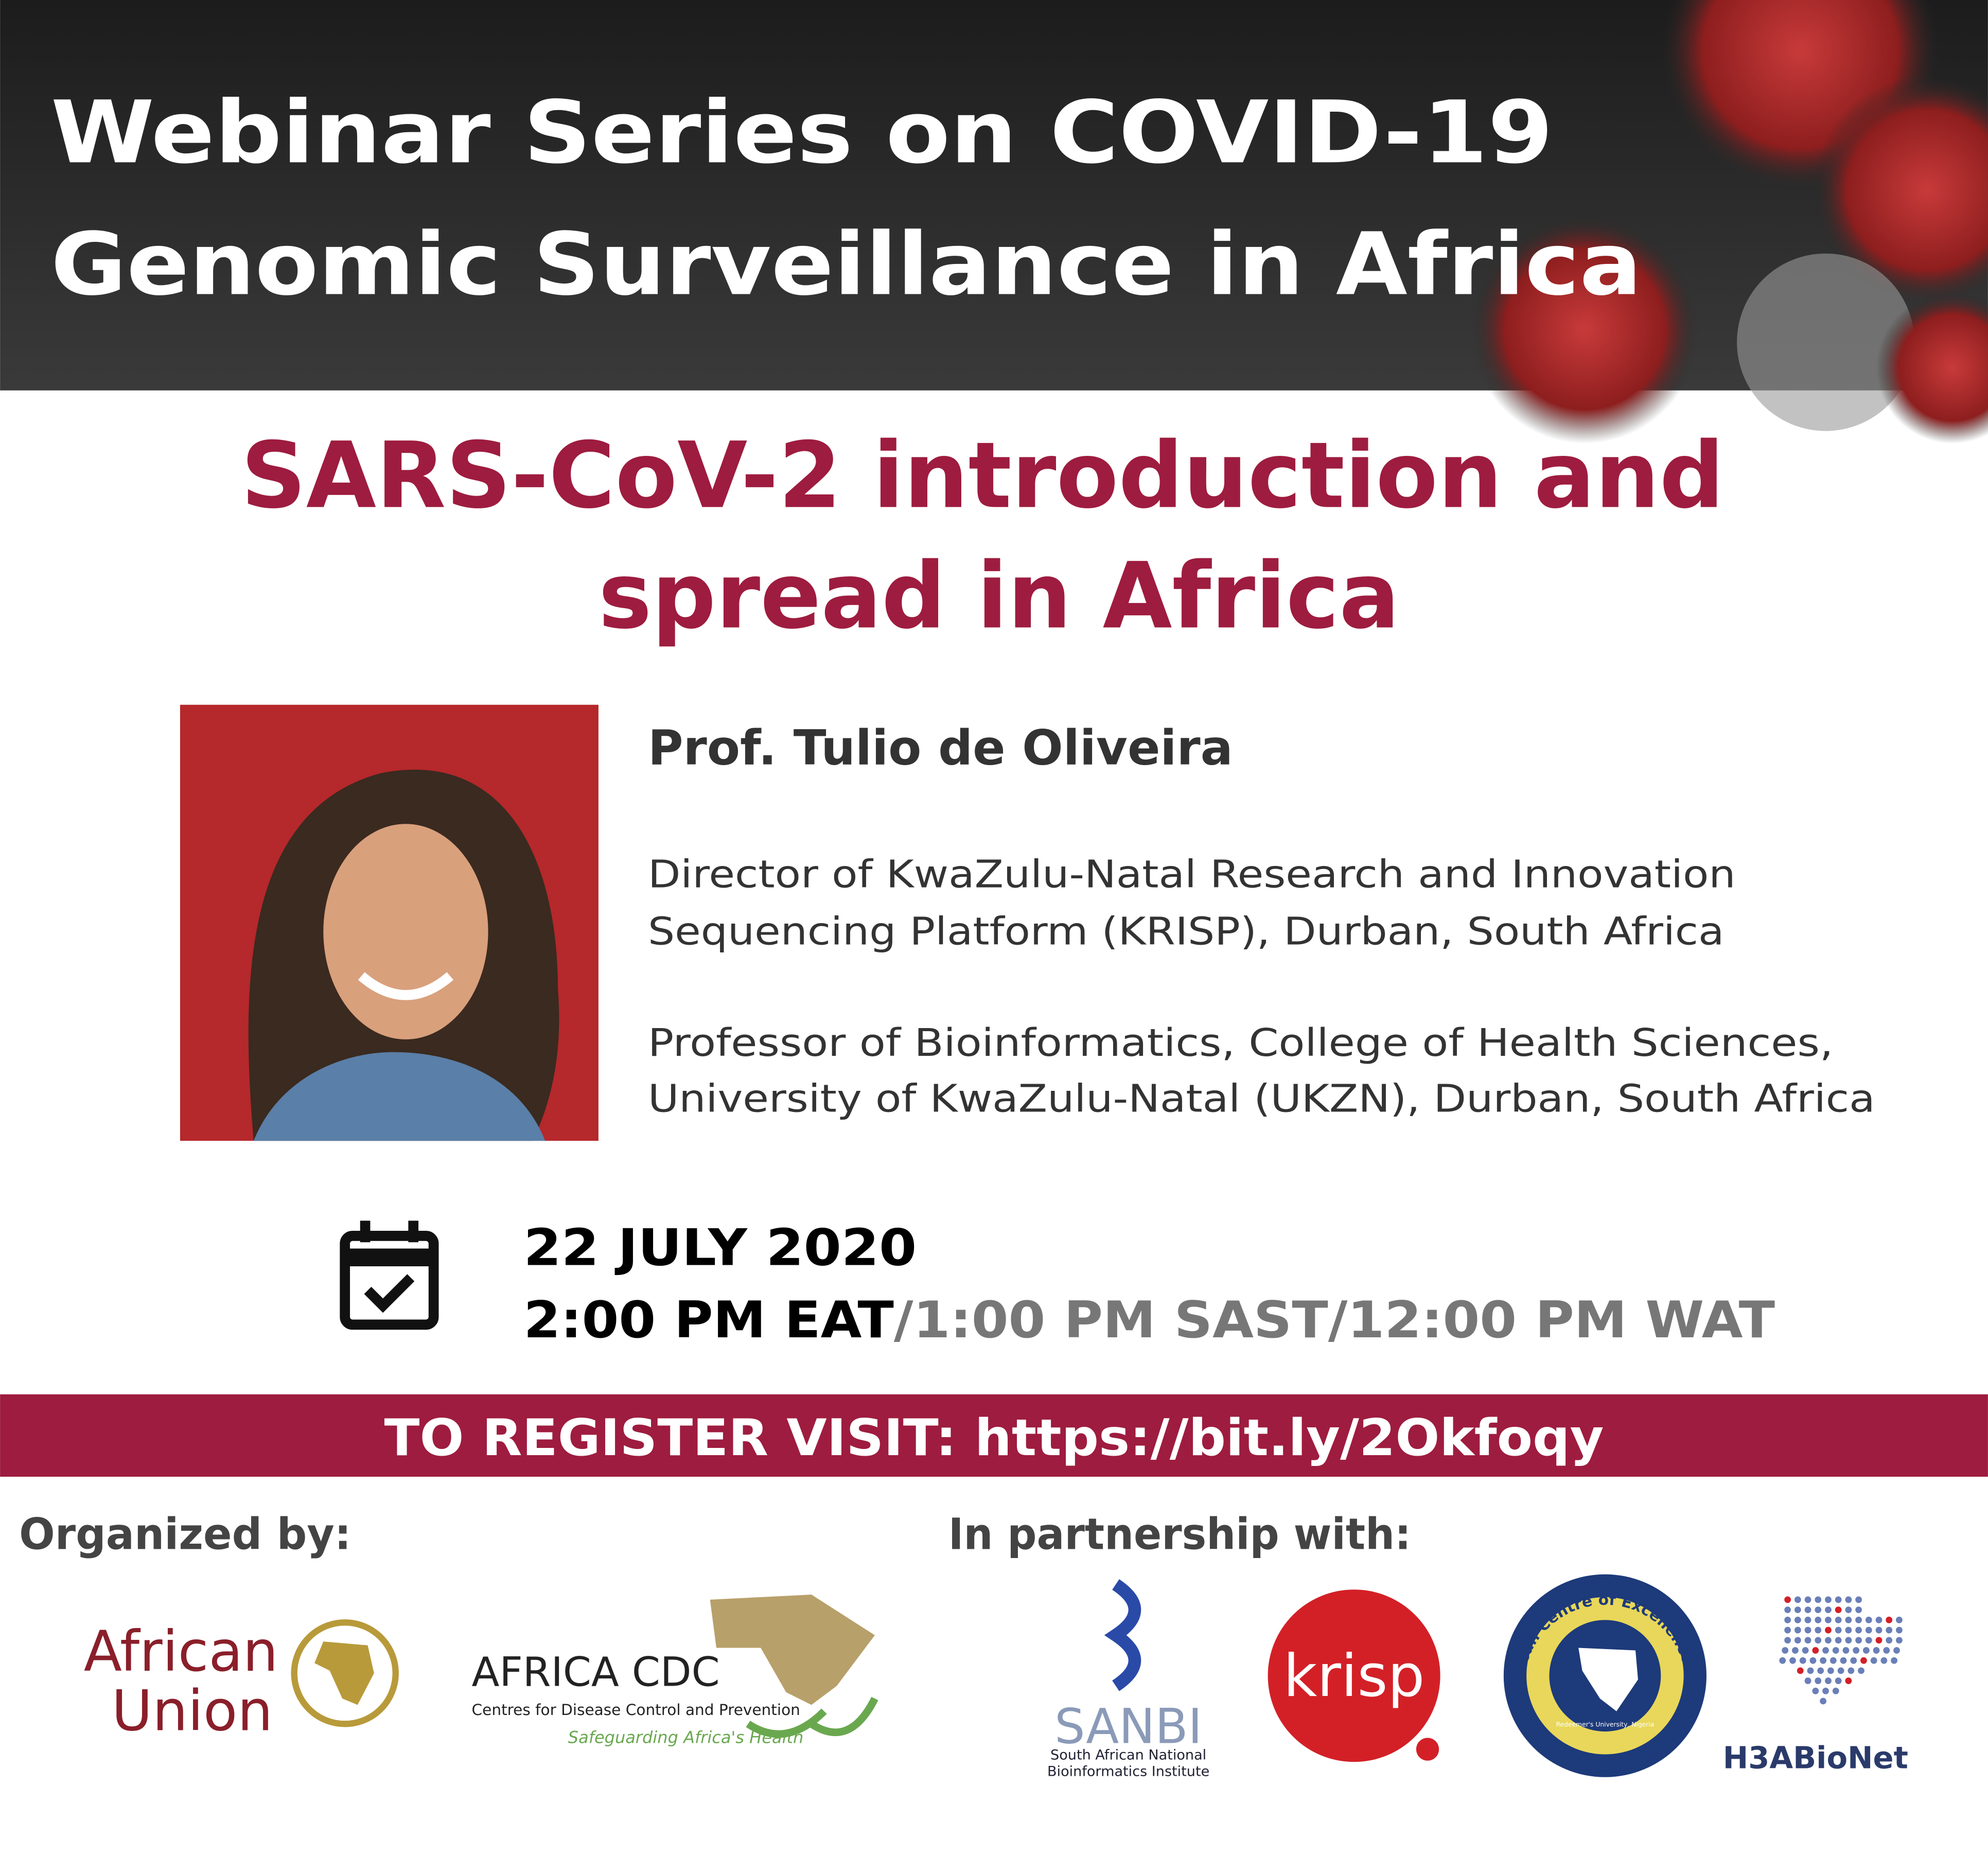 The image size is (1988, 1857). Describe the element at coordinates (185, 1534) in the screenshot. I see `organizers-heading: Organized by:` at that location.